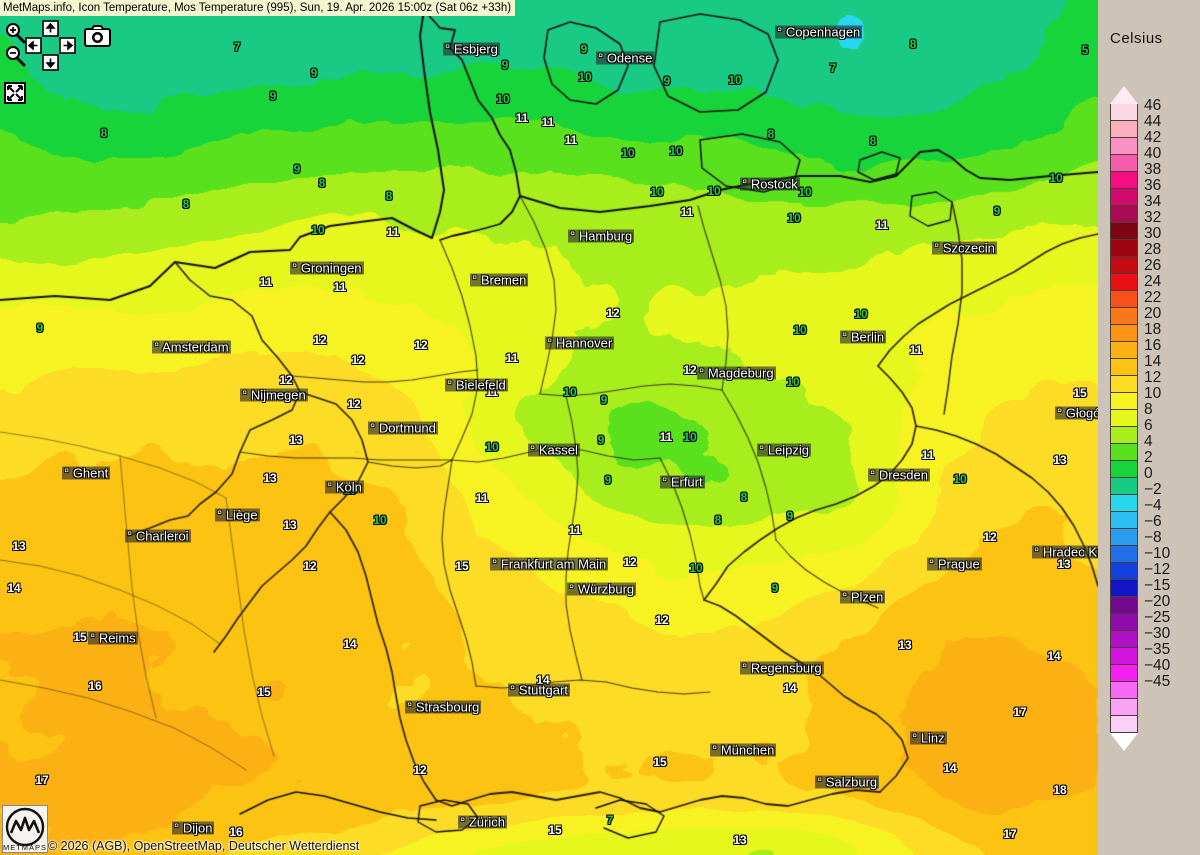 Image resolution: width=1200 pixels, height=855 pixels. What do you see at coordinates (602, 589) in the screenshot?
I see `city-label: ° Würzburg` at bounding box center [602, 589].